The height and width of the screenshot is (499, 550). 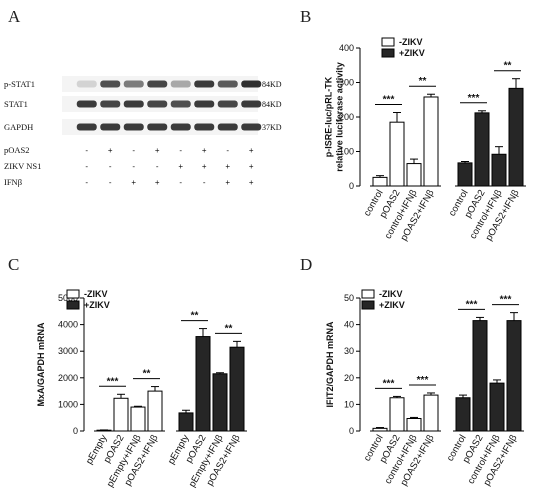 I want to click on y-tick-label: 100, so click(x=346, y=152).